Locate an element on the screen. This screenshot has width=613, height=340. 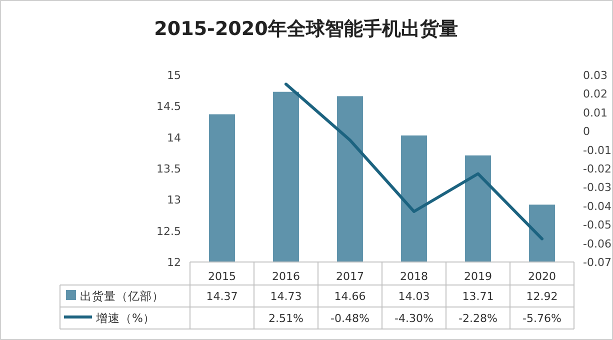
y2-tick-label: -0.01 is located at coordinates (597, 150).